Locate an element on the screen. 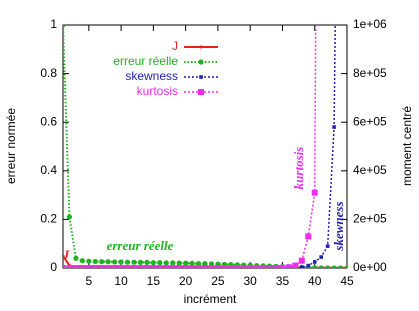  legend-label: kurtosis is located at coordinates (157, 91).